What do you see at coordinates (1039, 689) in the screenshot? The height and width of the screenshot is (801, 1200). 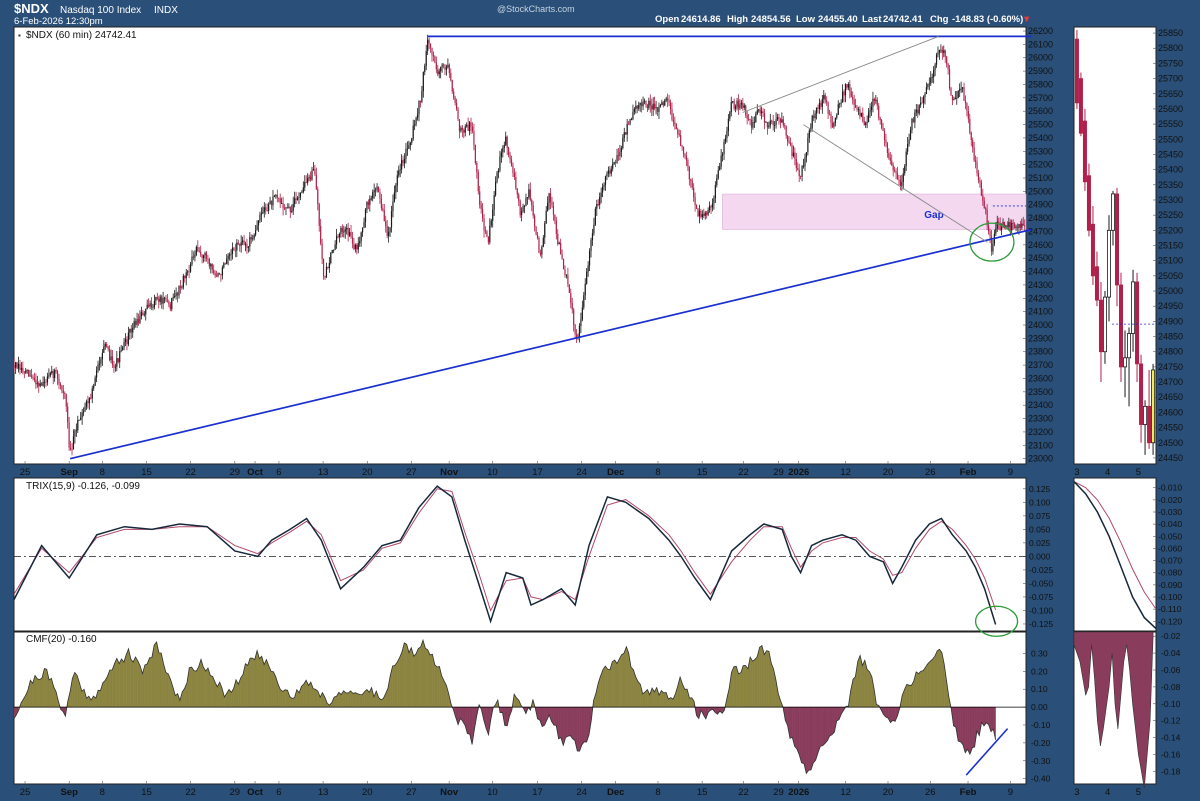 I see `cmf-y-axis-label: 0.10` at bounding box center [1039, 689].